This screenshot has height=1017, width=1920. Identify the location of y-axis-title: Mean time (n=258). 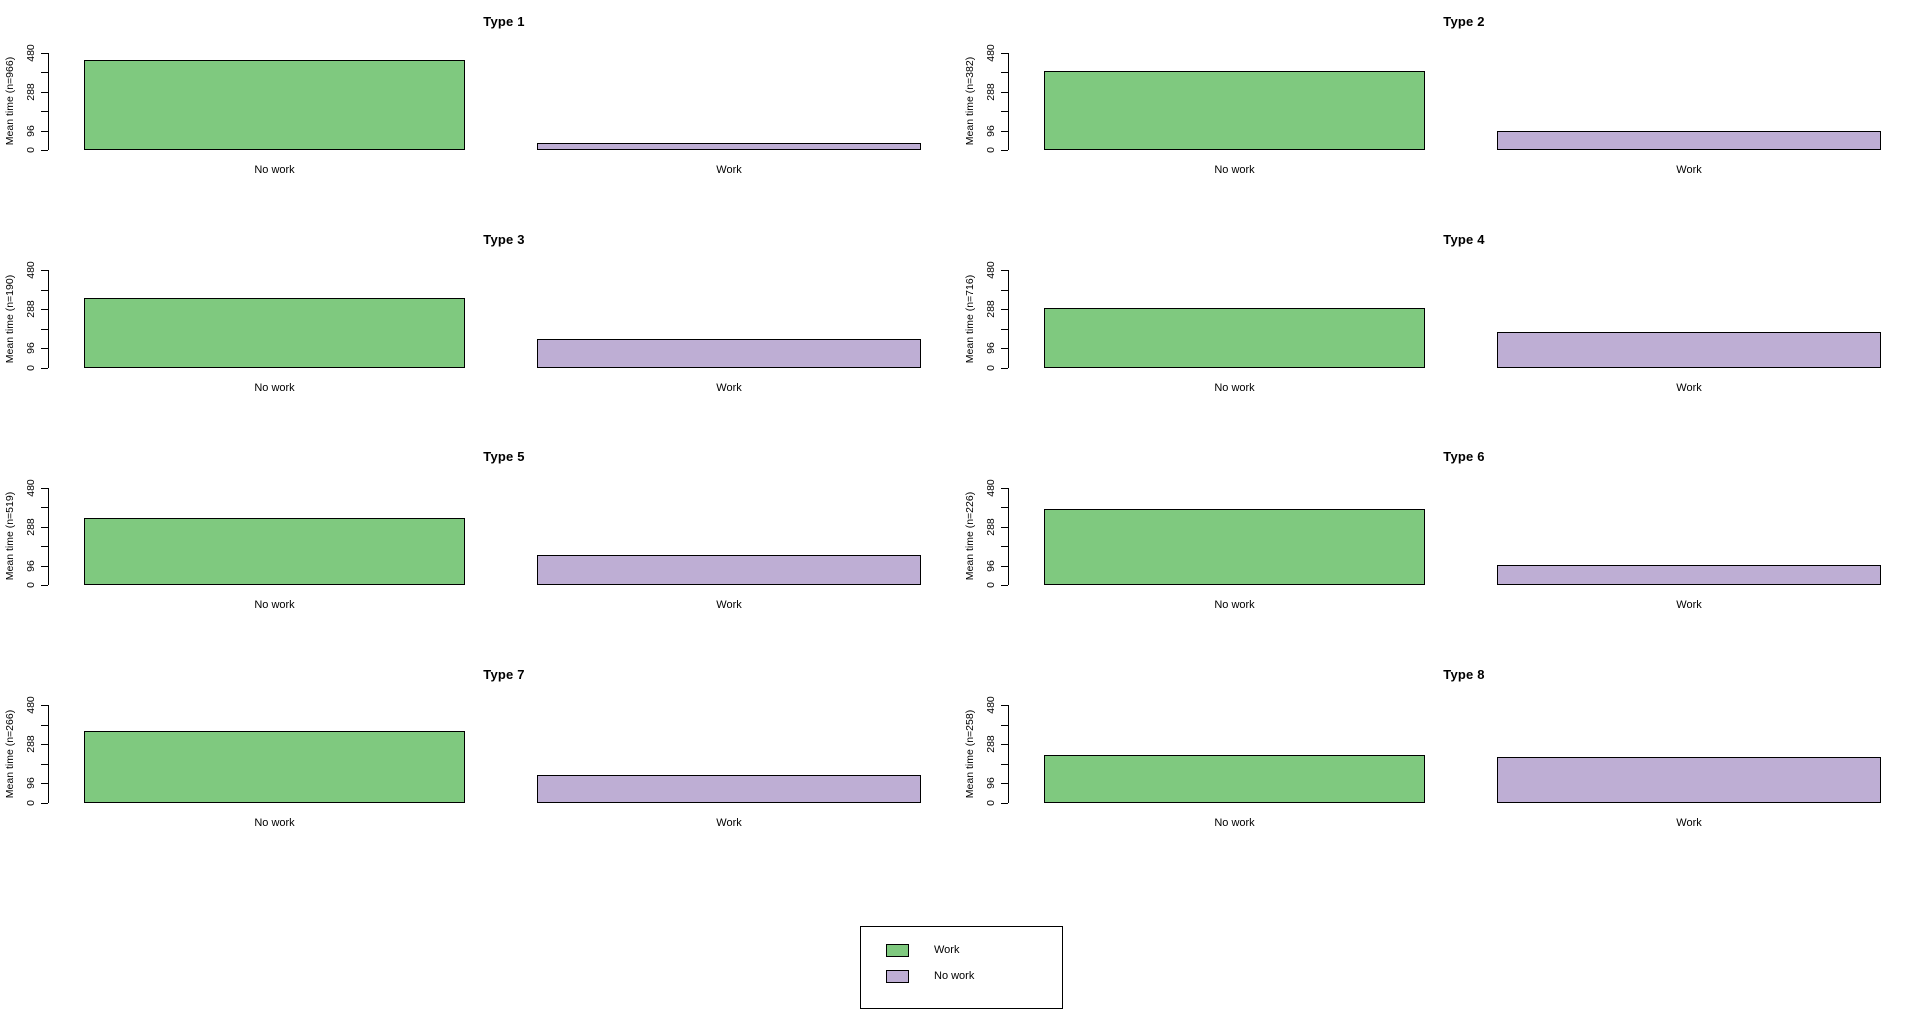
(970, 753).